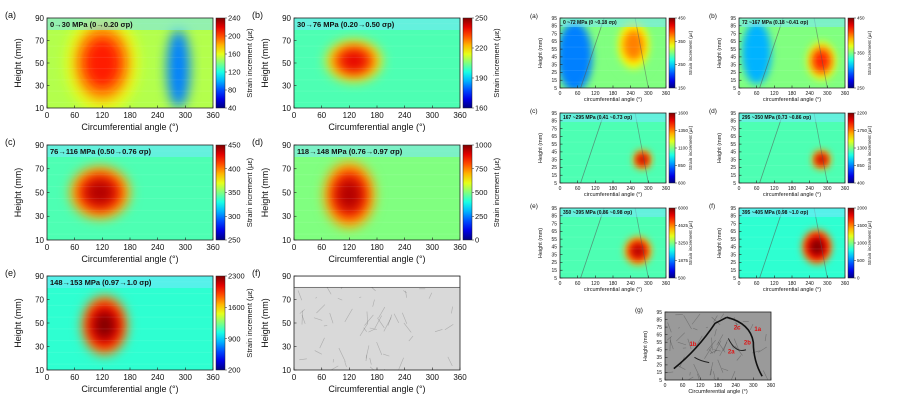 Image resolution: width=903 pixels, height=409 pixels. Describe the element at coordinates (39, 169) in the screenshot. I see `y-tick-label: 70` at that location.